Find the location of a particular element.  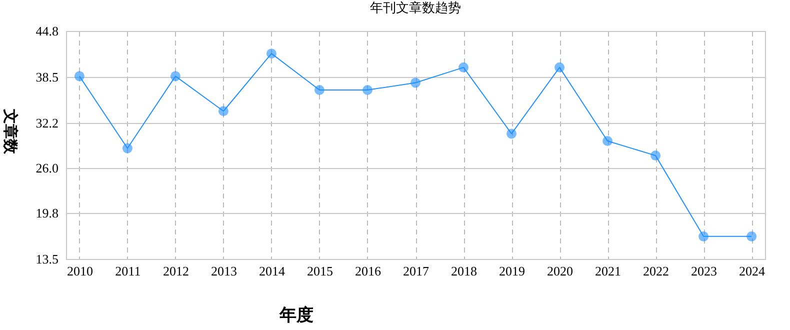

x-tick-label: 2023 is located at coordinates (704, 271).